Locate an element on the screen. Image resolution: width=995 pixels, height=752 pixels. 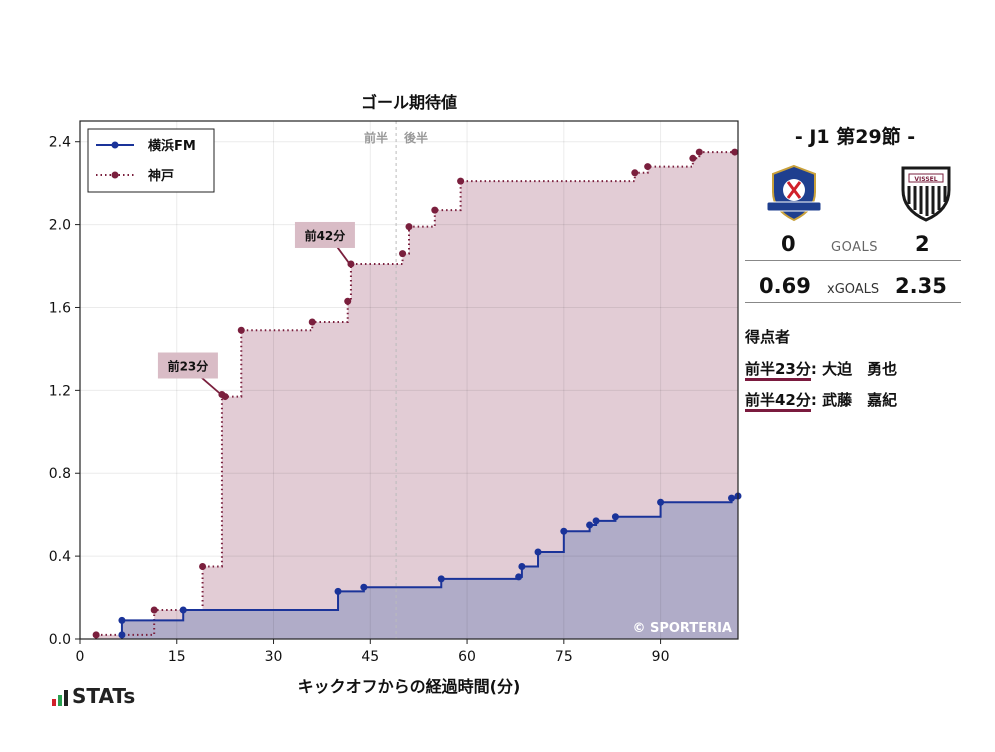
x-tick-label: 90 is located at coordinates (661, 657).